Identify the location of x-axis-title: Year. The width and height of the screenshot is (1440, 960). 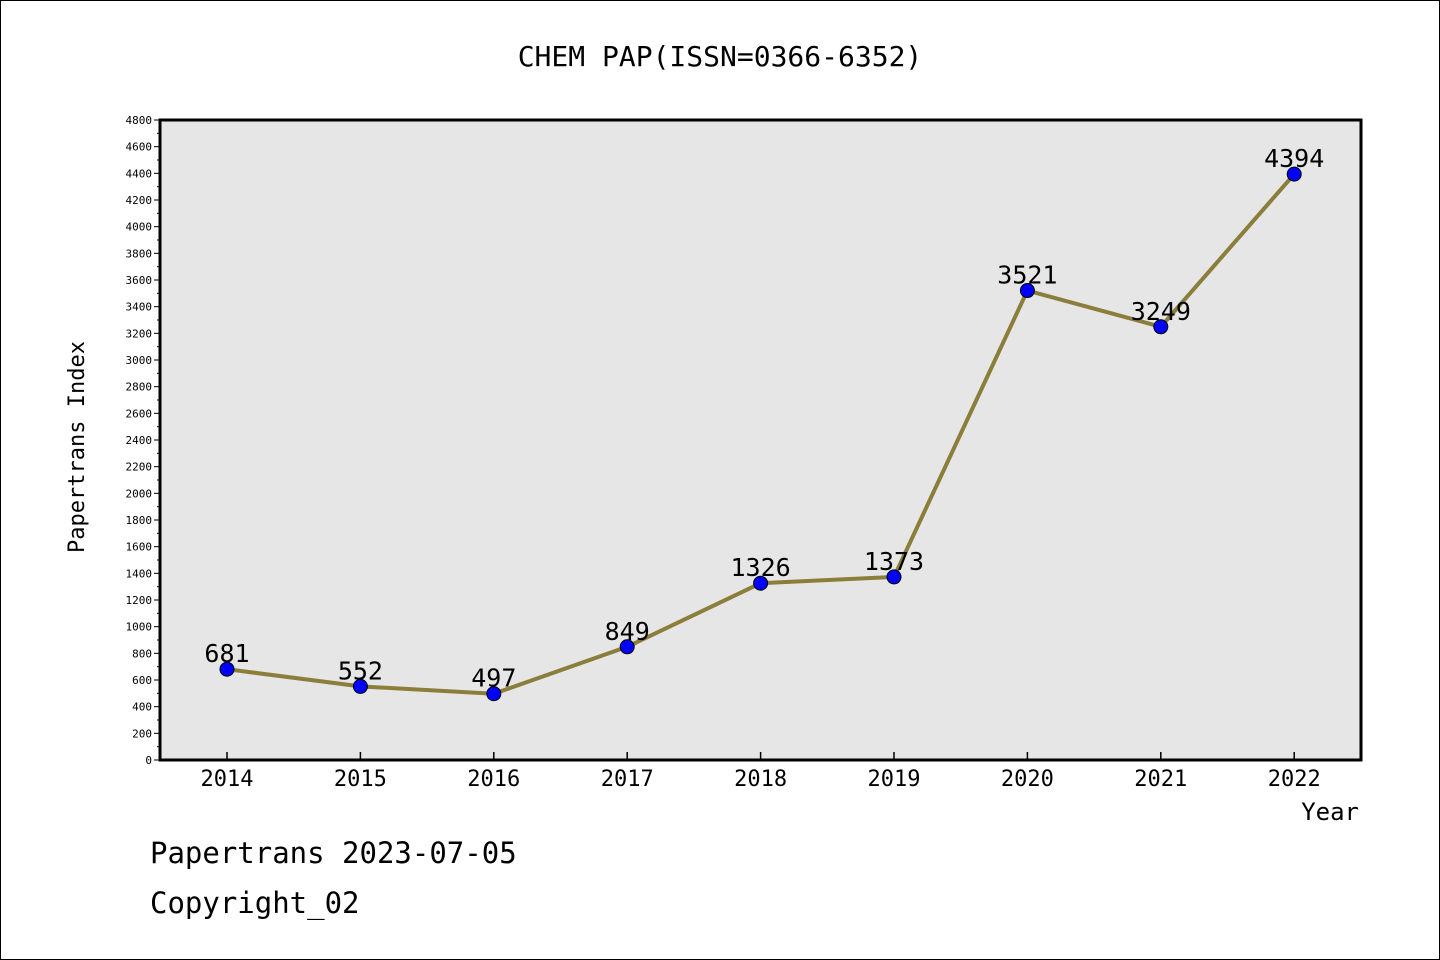
(1330, 812).